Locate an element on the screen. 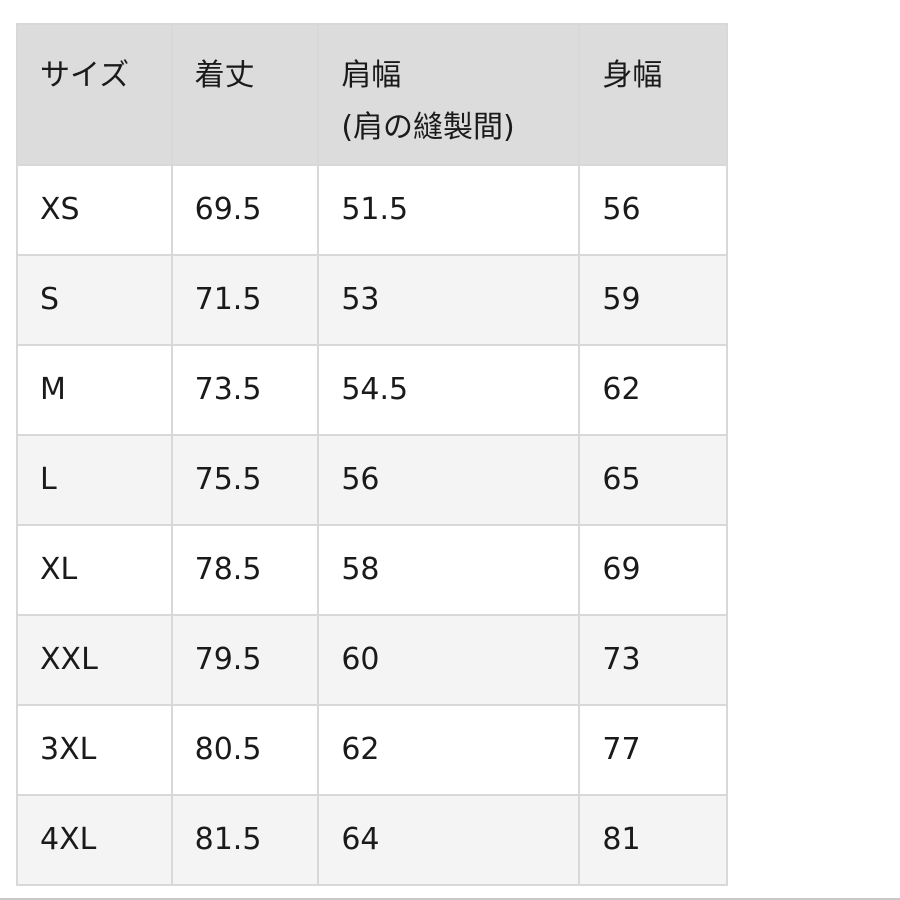 The width and height of the screenshot is (900, 900). cell-shoulder: 62 is located at coordinates (449, 750).